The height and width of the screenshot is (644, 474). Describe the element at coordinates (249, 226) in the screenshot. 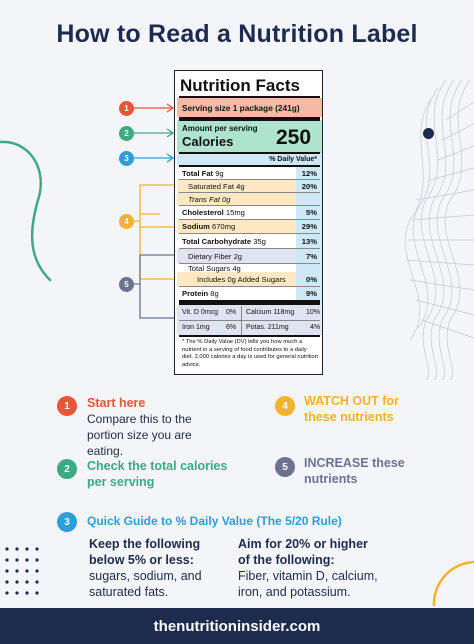

I see `row-sodium: Sodium 670mg 29%` at that location.